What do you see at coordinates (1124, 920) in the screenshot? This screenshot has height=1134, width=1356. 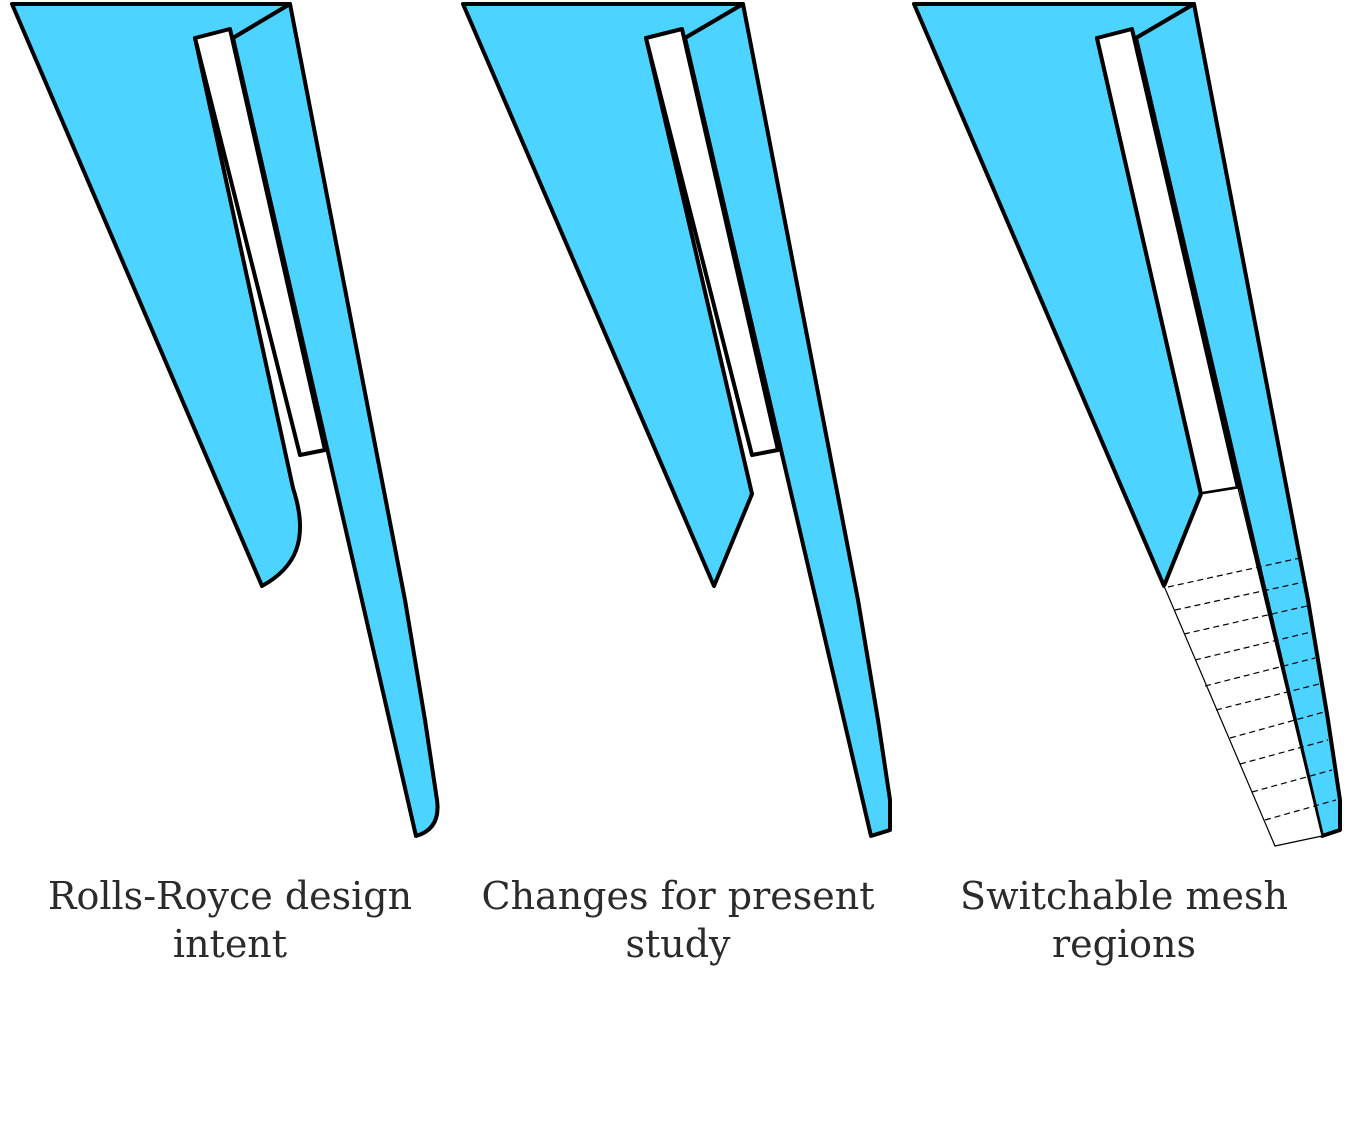 I see `caption-switchable-mesh: Switchable mesh regions` at bounding box center [1124, 920].